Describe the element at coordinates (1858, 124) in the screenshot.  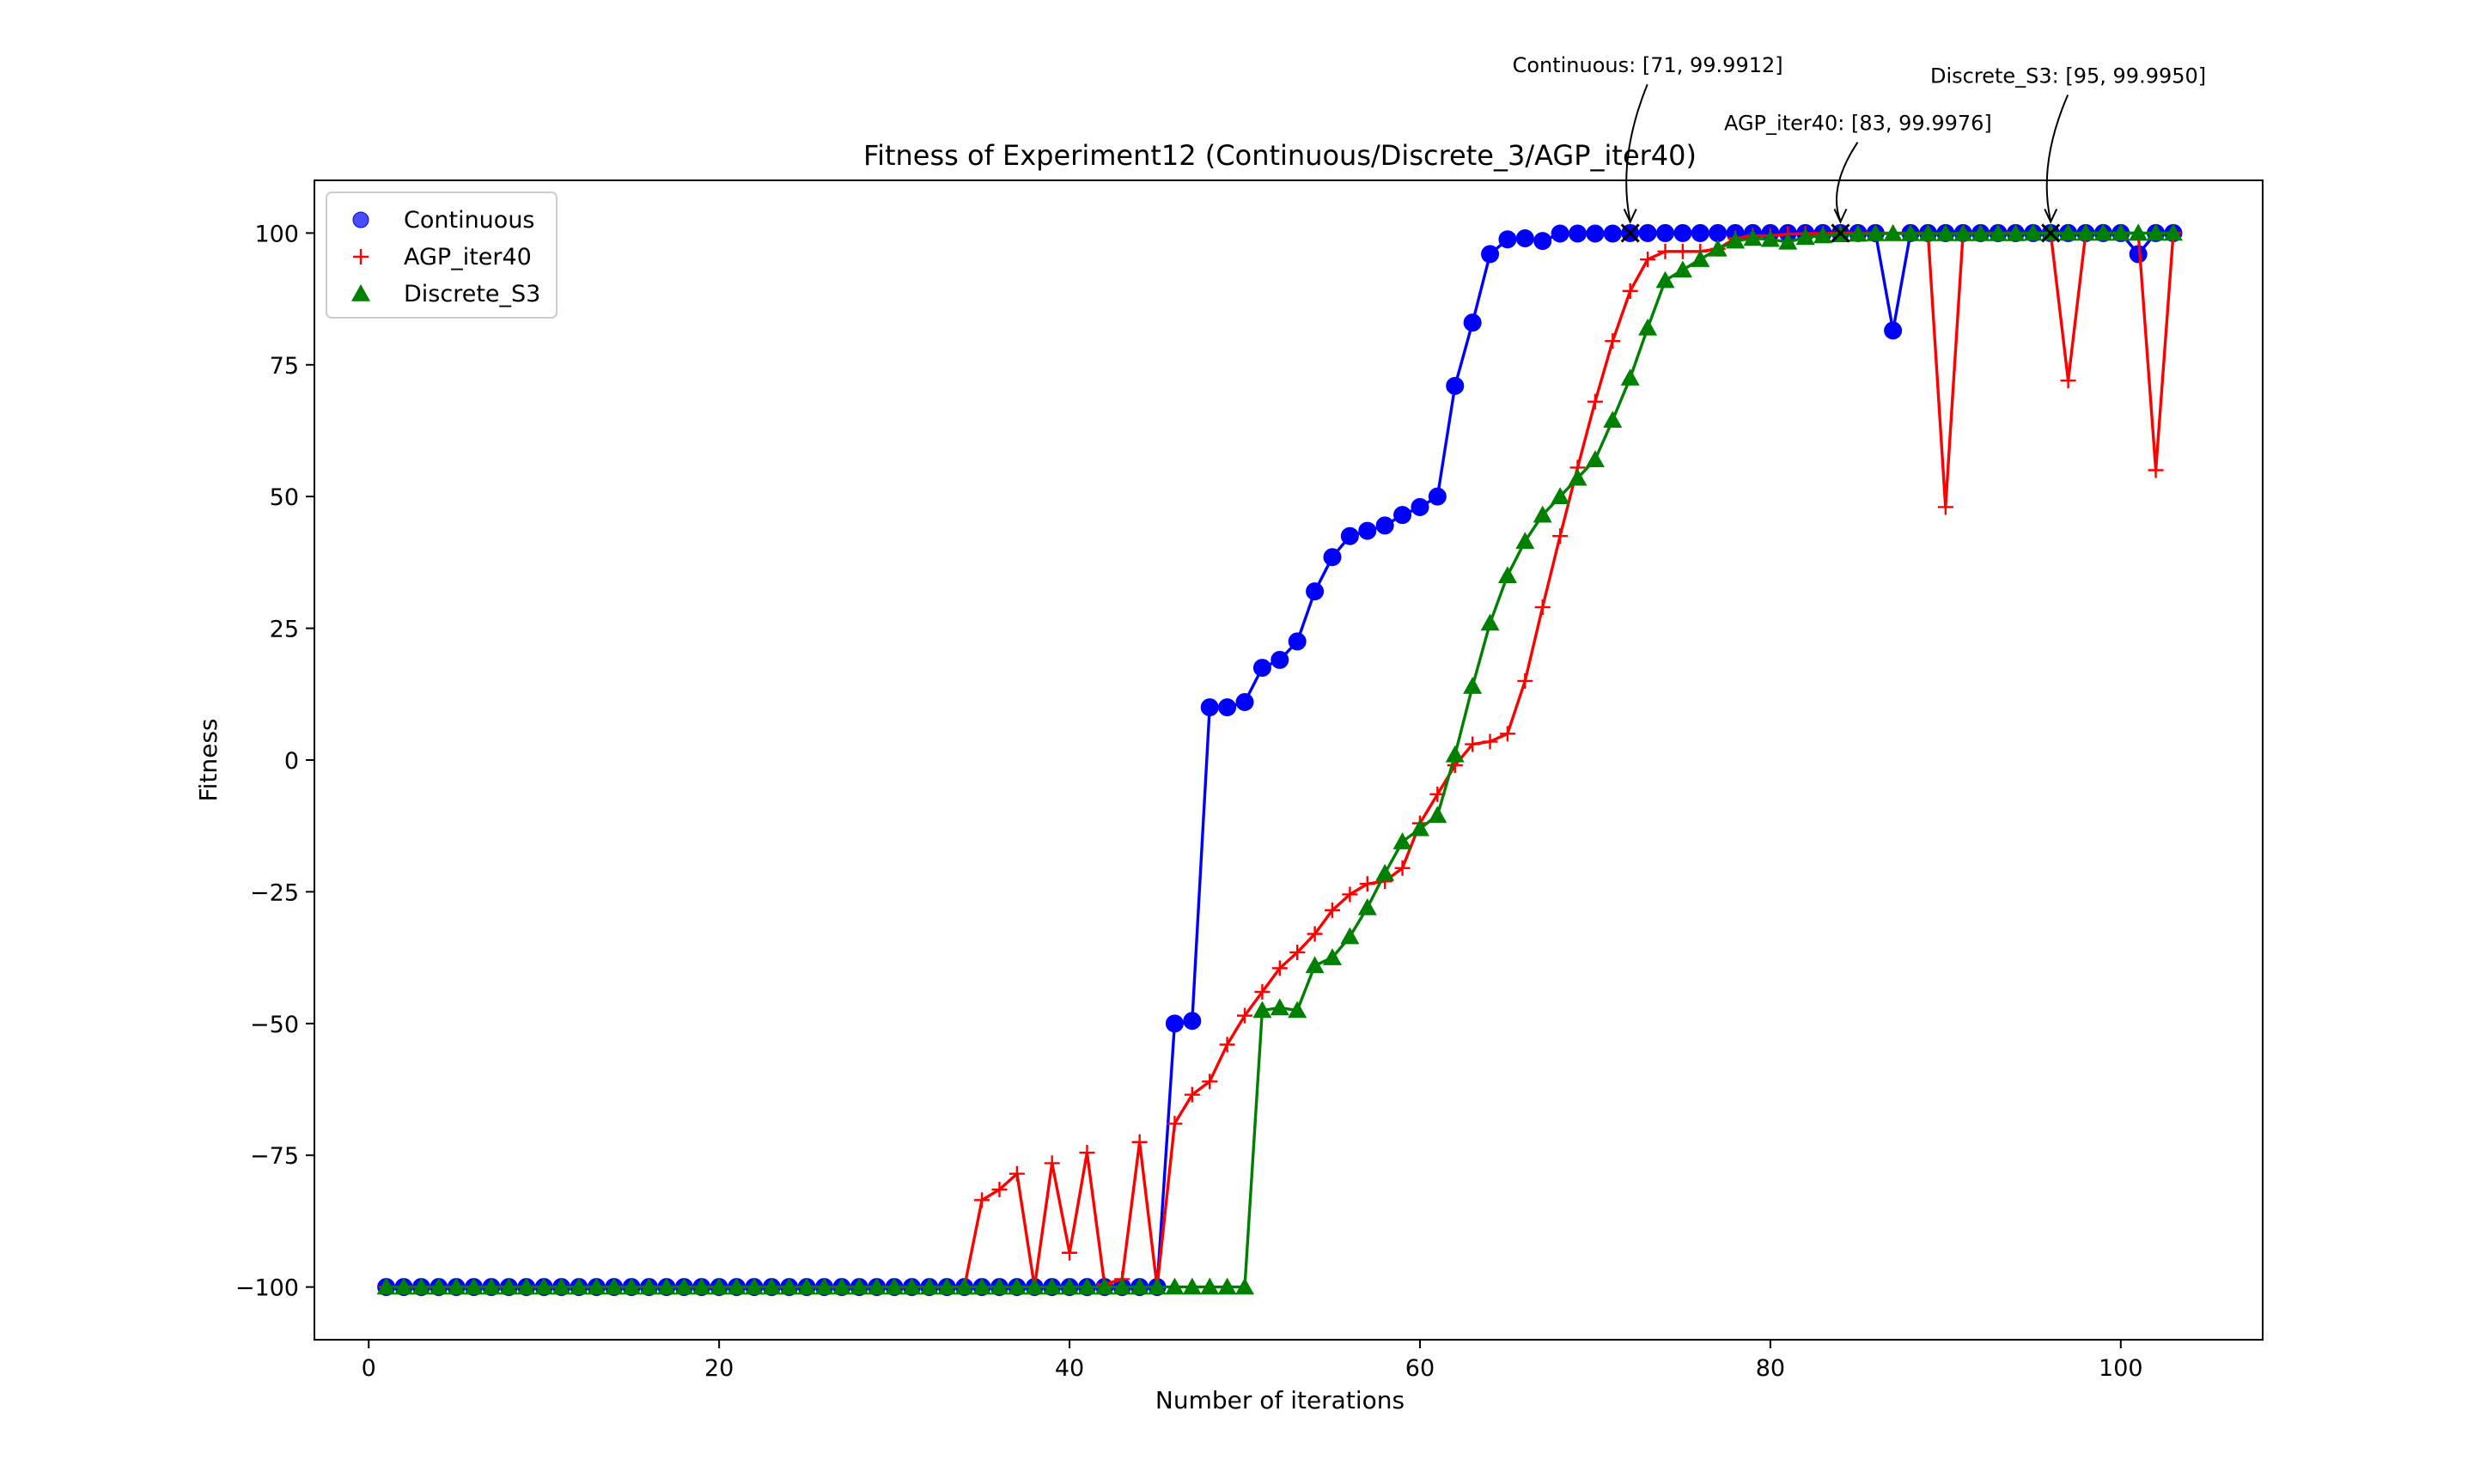
I see `annotation-label: AGP_iter40: [83, 99.9976]` at that location.